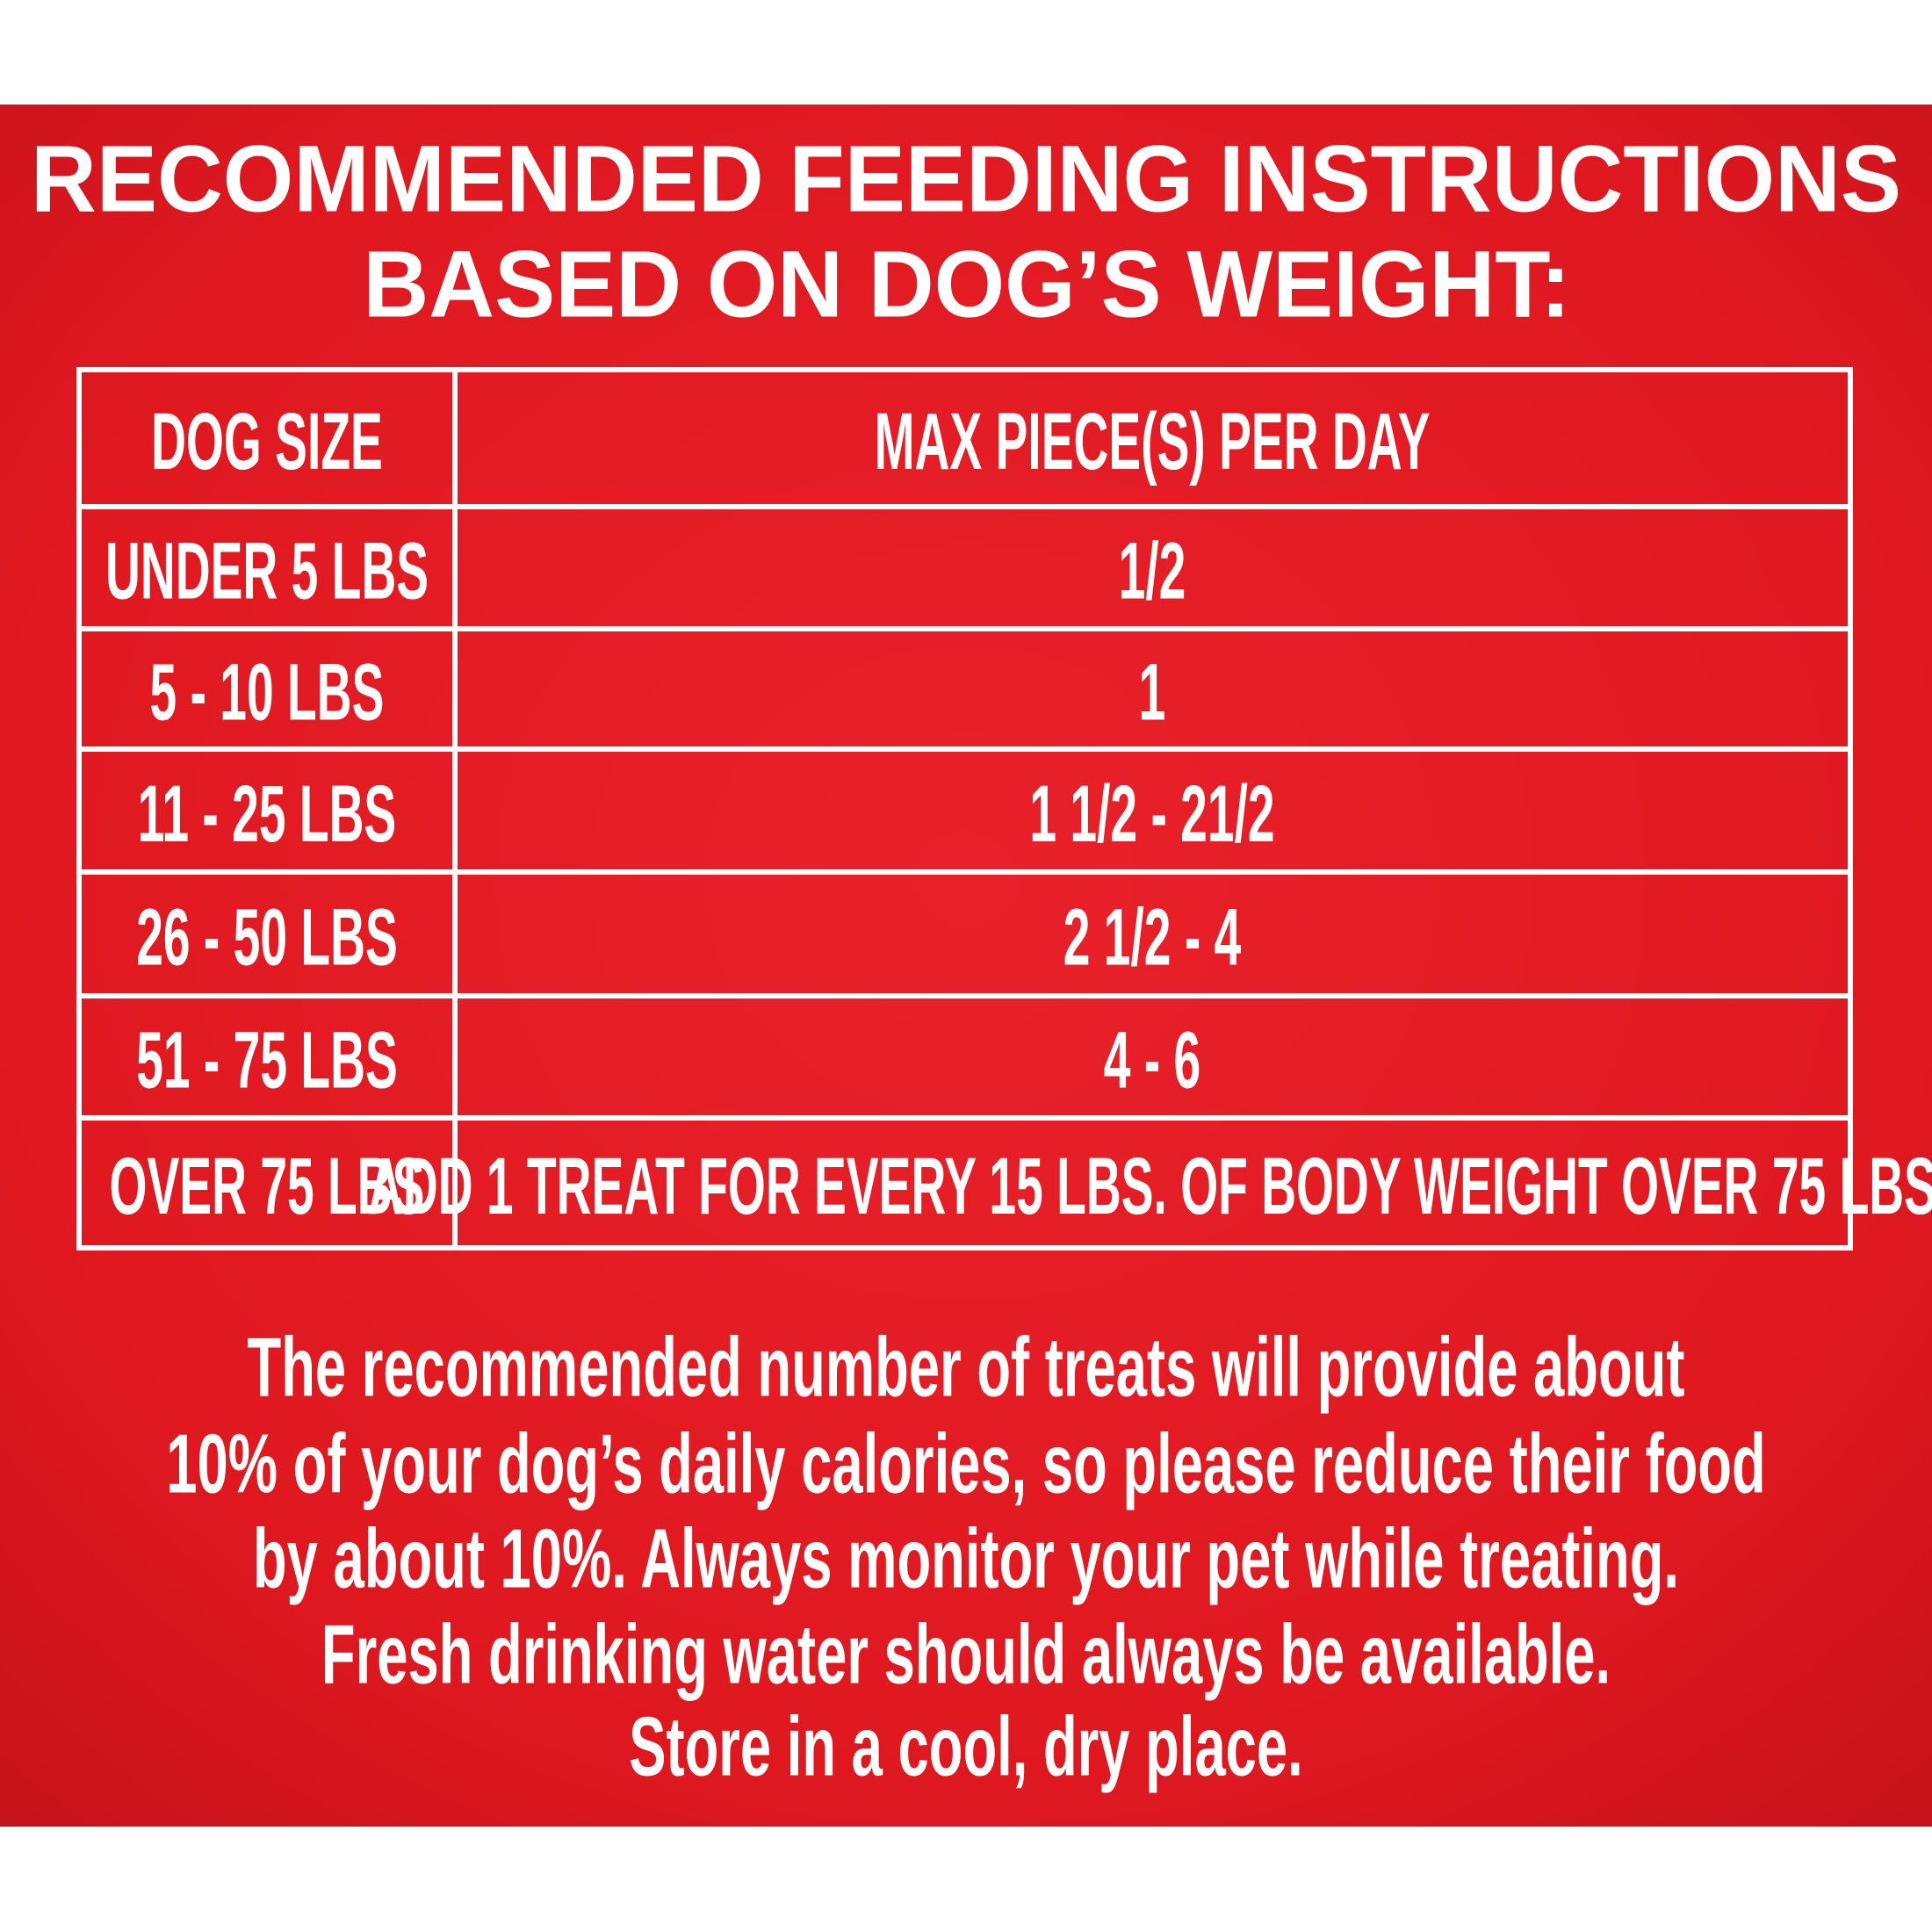 This screenshot has width=1932, height=1932. I want to click on table-cell: 1, so click(1152, 693).